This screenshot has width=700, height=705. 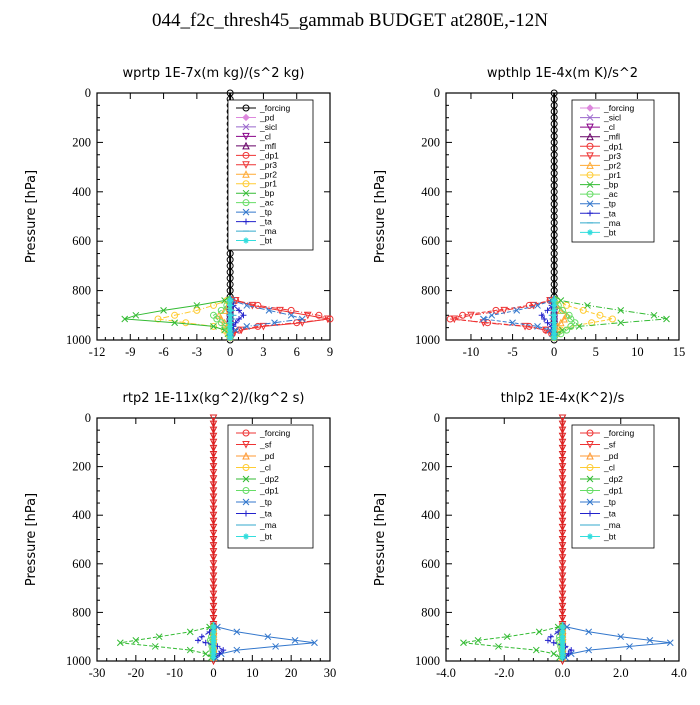 What do you see at coordinates (427, 661) in the screenshot?
I see `y-tick-label: 1000` at bounding box center [427, 661].